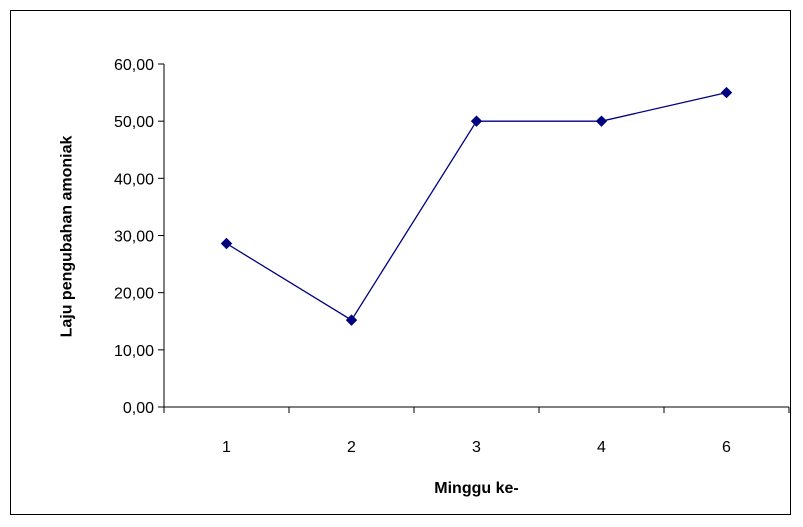 This screenshot has width=803, height=527. What do you see at coordinates (134, 179) in the screenshot?
I see `y-tick-label: 40,00` at bounding box center [134, 179].